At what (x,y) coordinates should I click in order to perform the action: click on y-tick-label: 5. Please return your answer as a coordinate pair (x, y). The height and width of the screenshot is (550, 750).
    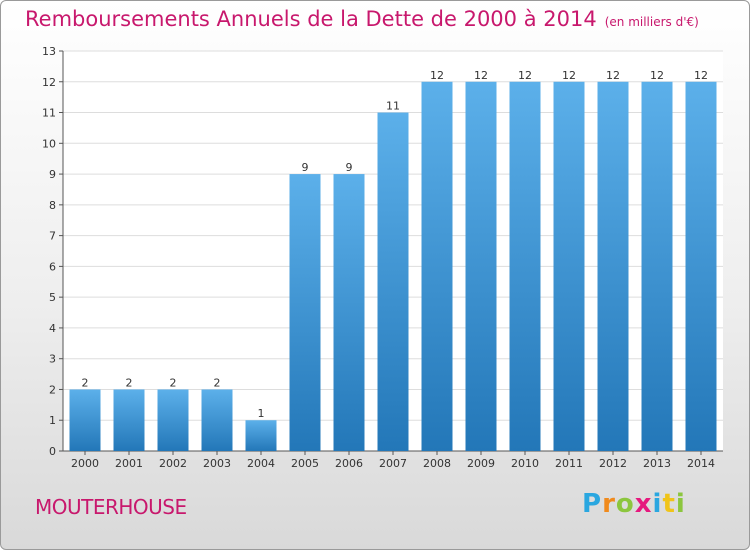
    Looking at the image, I should click on (52, 297).